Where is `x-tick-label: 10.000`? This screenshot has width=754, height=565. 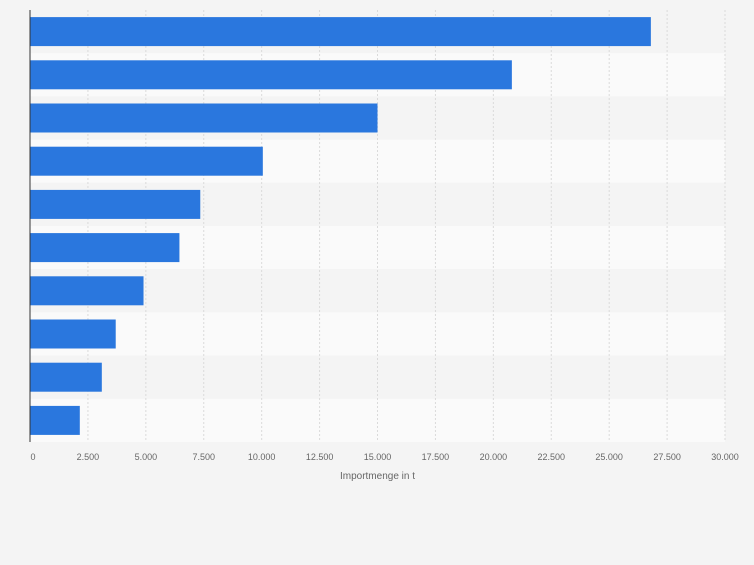 x-tick-label: 10.000 is located at coordinates (262, 457).